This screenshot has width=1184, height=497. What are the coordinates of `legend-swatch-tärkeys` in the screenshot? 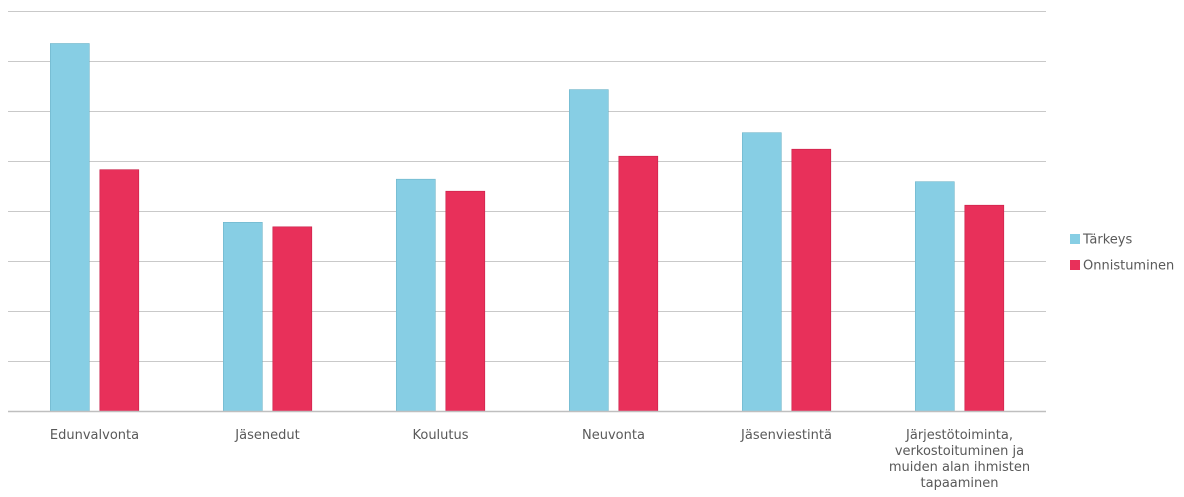 It's located at (1075, 239).